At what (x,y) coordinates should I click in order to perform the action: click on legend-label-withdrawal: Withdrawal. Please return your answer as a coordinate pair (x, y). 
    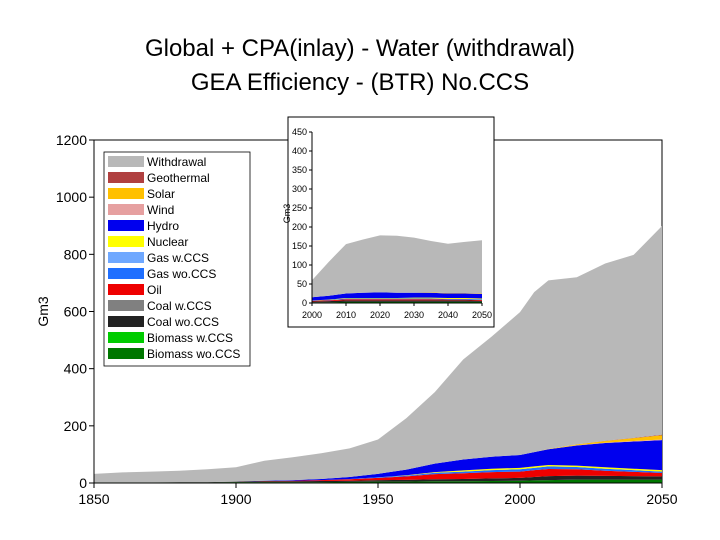
    Looking at the image, I should click on (176, 162).